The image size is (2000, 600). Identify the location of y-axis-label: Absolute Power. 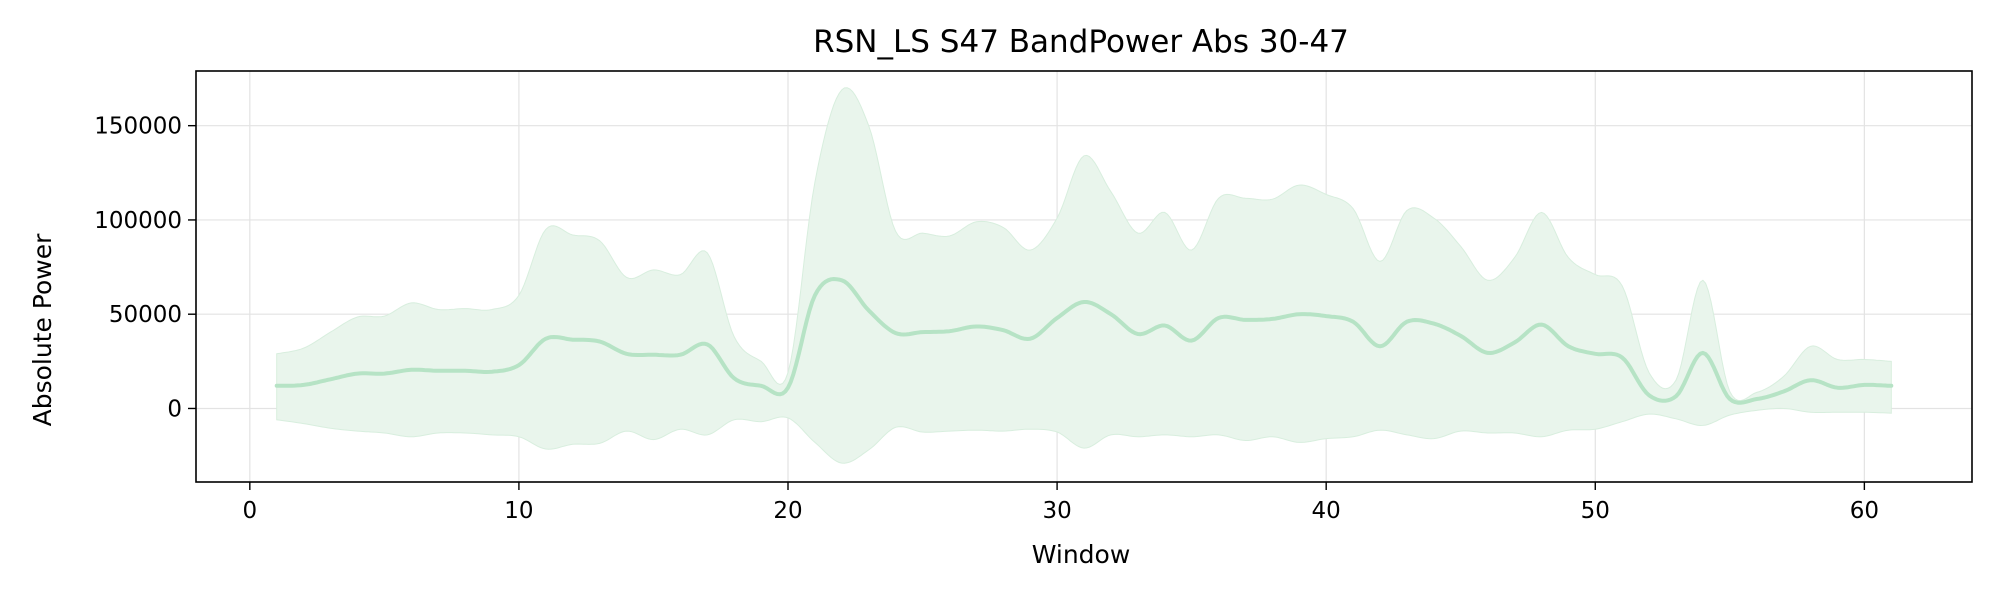
(42, 330).